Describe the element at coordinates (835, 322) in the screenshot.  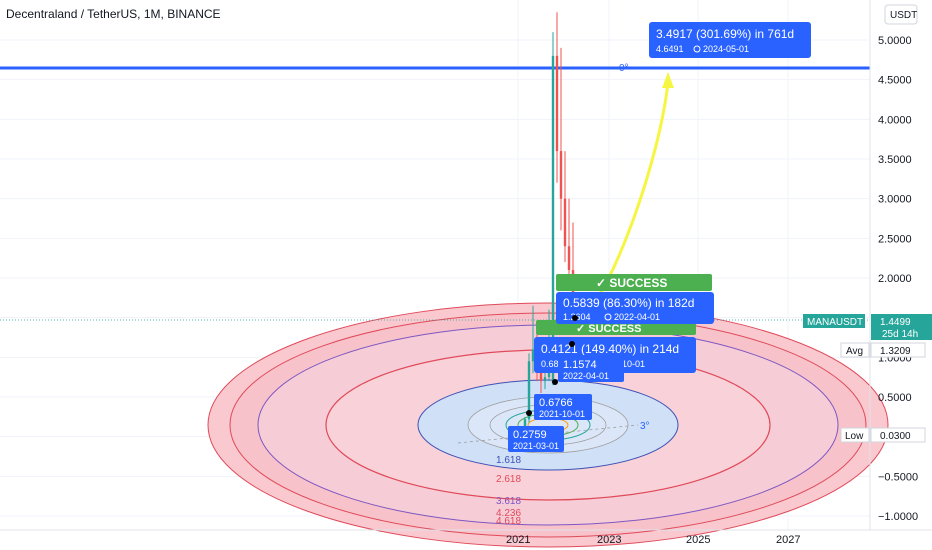
I see `svg-text: MANAUSDT` at that location.